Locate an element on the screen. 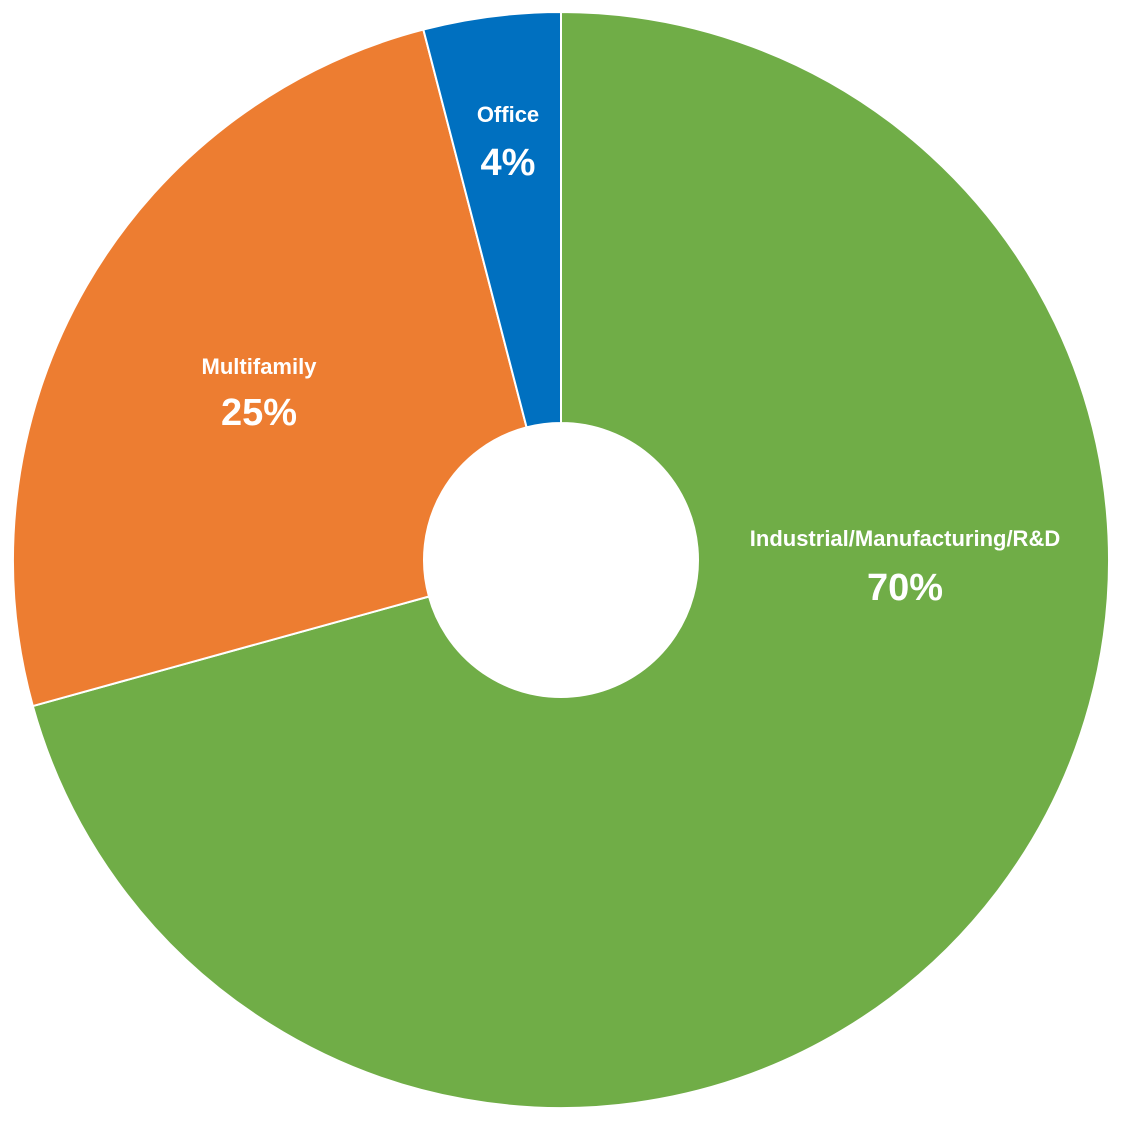 The width and height of the screenshot is (1124, 1124). category-label: Office is located at coordinates (508, 114).